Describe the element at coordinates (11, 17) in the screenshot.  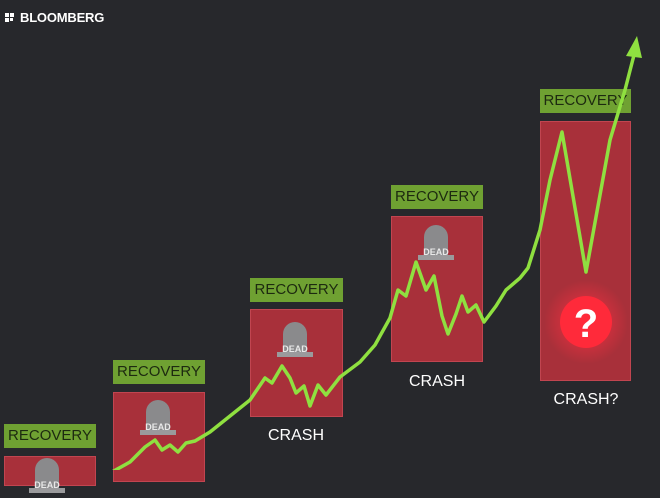
I see `logo-mark-icon` at that location.